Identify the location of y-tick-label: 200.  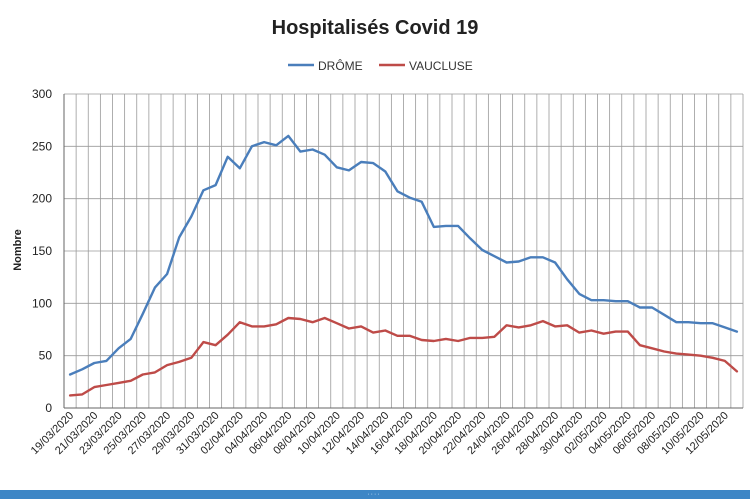
(42, 199).